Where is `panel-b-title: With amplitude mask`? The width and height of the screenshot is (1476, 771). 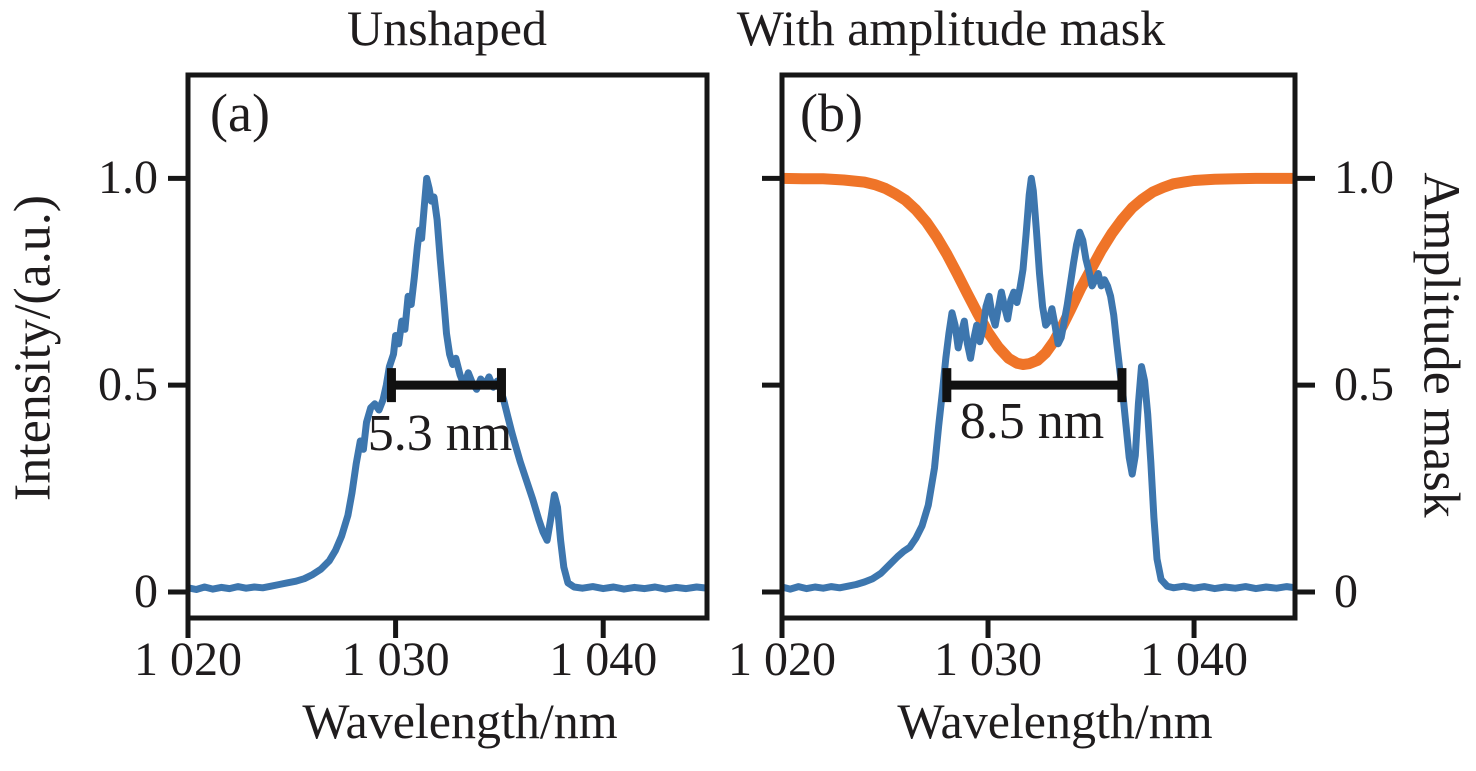 panel-b-title: With amplitude mask is located at coordinates (951, 28).